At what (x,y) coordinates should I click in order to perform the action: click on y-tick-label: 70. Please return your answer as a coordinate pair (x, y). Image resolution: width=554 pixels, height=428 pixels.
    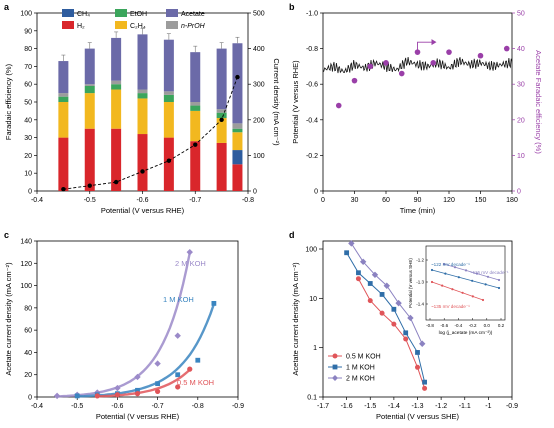
    Looking at the image, I should click on (28, 67).